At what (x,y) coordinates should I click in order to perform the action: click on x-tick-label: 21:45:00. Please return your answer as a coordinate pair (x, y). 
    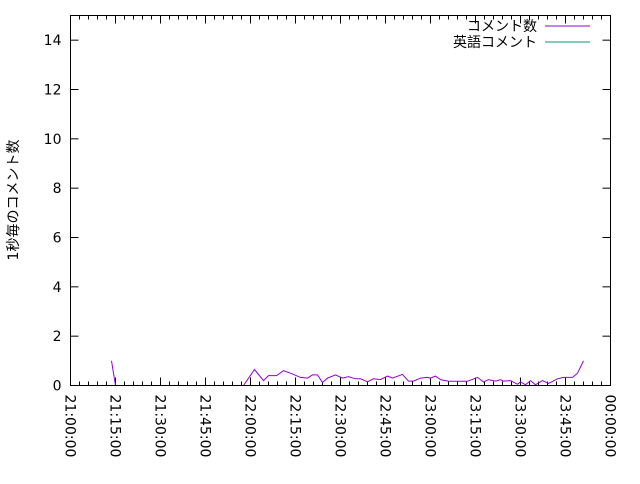
    Looking at the image, I should click on (205, 426).